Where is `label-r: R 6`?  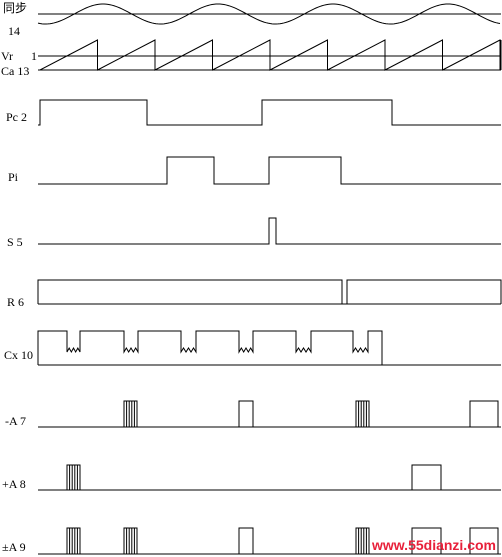
label-r: R 6 is located at coordinates (16, 302).